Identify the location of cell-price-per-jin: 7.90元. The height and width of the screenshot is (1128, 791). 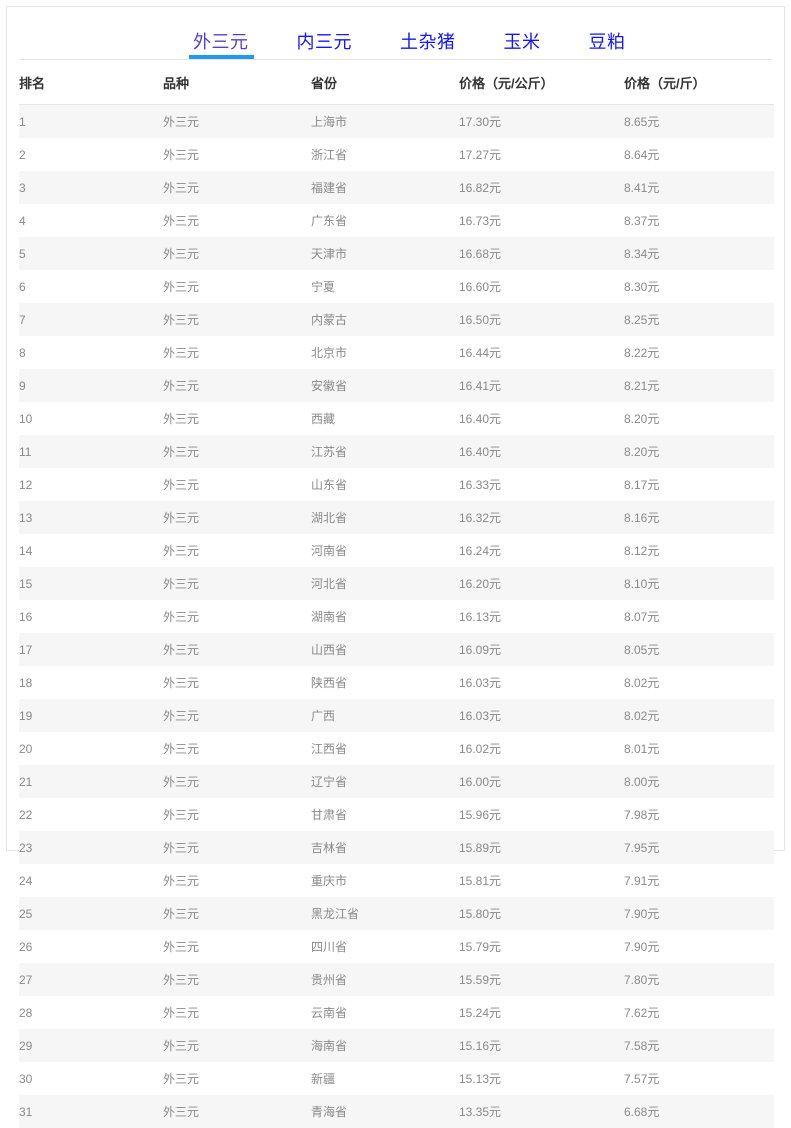
(699, 913).